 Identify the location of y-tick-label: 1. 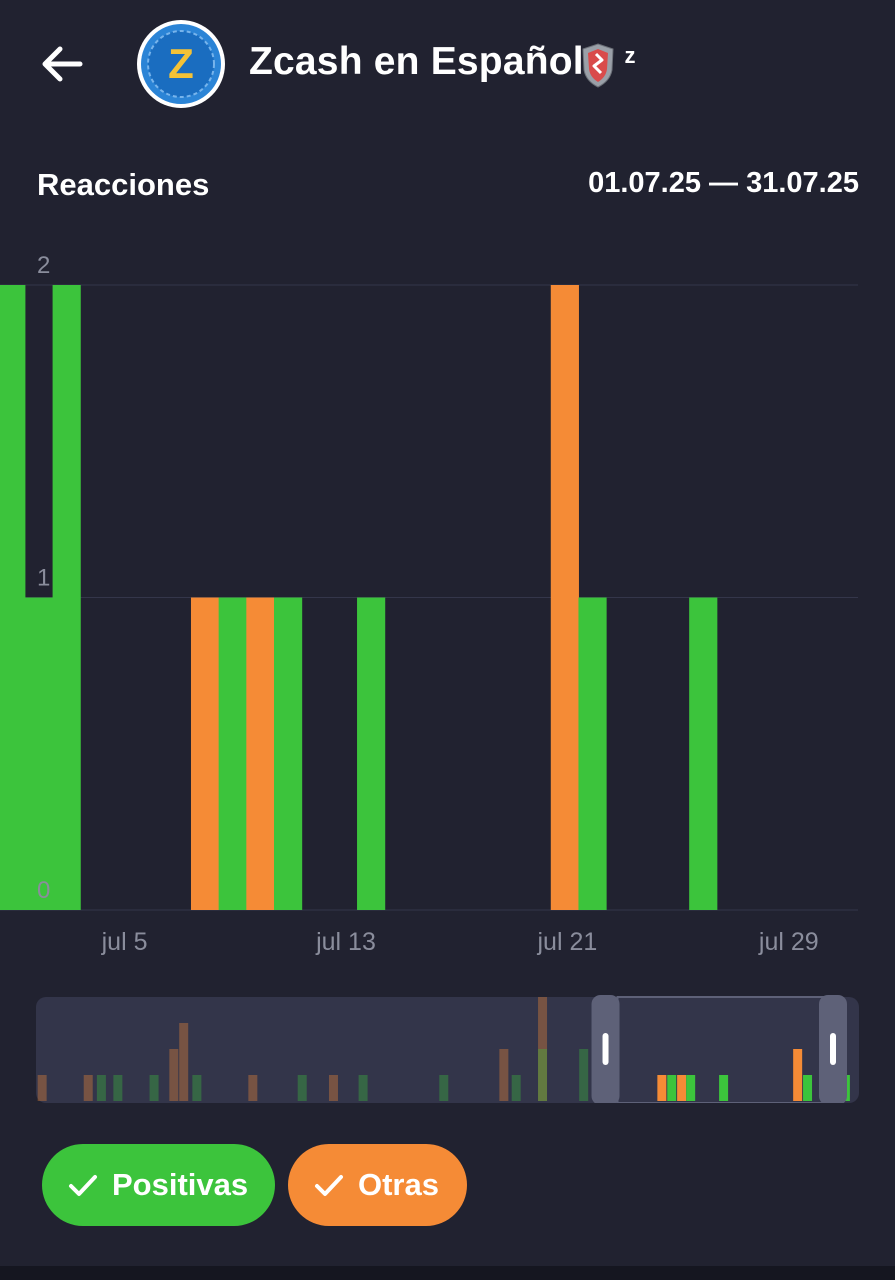
(43, 578).